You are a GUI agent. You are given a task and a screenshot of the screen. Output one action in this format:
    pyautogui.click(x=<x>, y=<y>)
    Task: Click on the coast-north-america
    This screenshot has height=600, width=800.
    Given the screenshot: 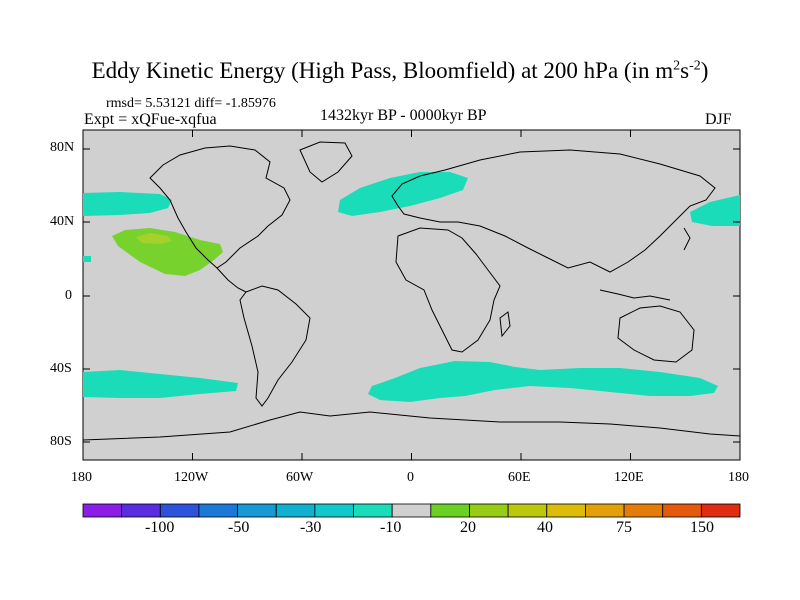 What is the action you would take?
    pyautogui.click(x=220, y=207)
    